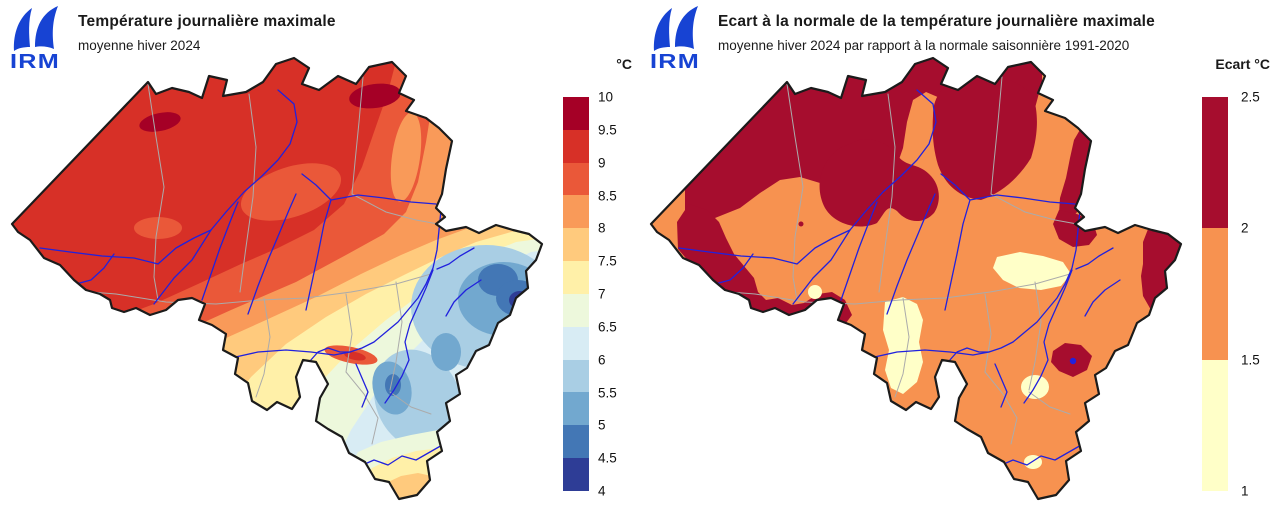 This screenshot has width=1280, height=507. I want to click on legend-tick-label: 8, so click(602, 228).